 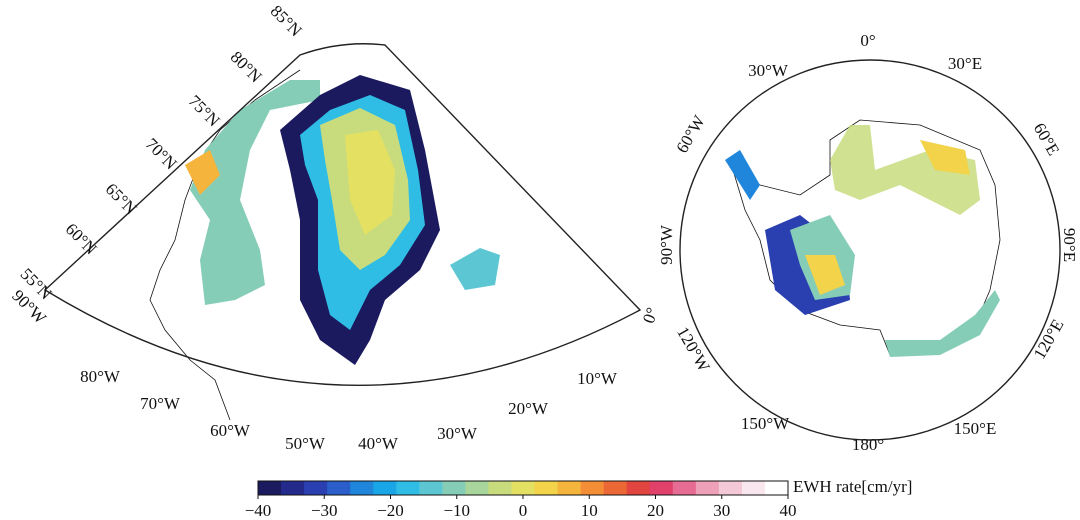 What do you see at coordinates (765, 423) in the screenshot?
I see `lon-label: 150°W` at bounding box center [765, 423].